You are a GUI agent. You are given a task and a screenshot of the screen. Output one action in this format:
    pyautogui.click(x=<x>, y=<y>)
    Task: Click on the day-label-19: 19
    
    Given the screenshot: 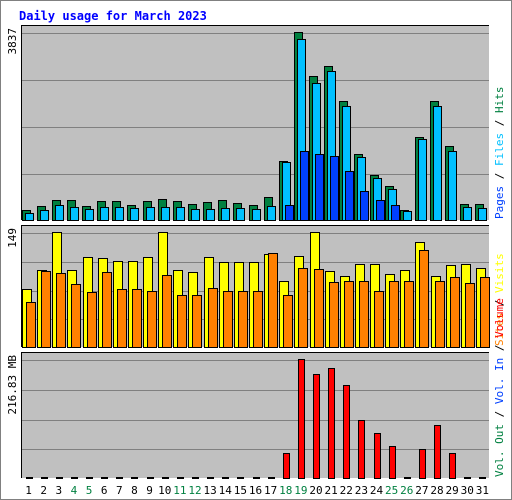 What is the action you would take?
    pyautogui.click(x=300, y=490)
    